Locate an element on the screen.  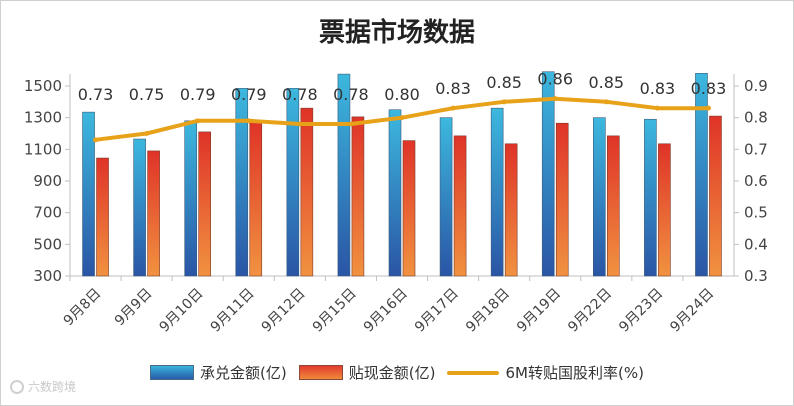
legend-swatch-blue is located at coordinates (172, 372).